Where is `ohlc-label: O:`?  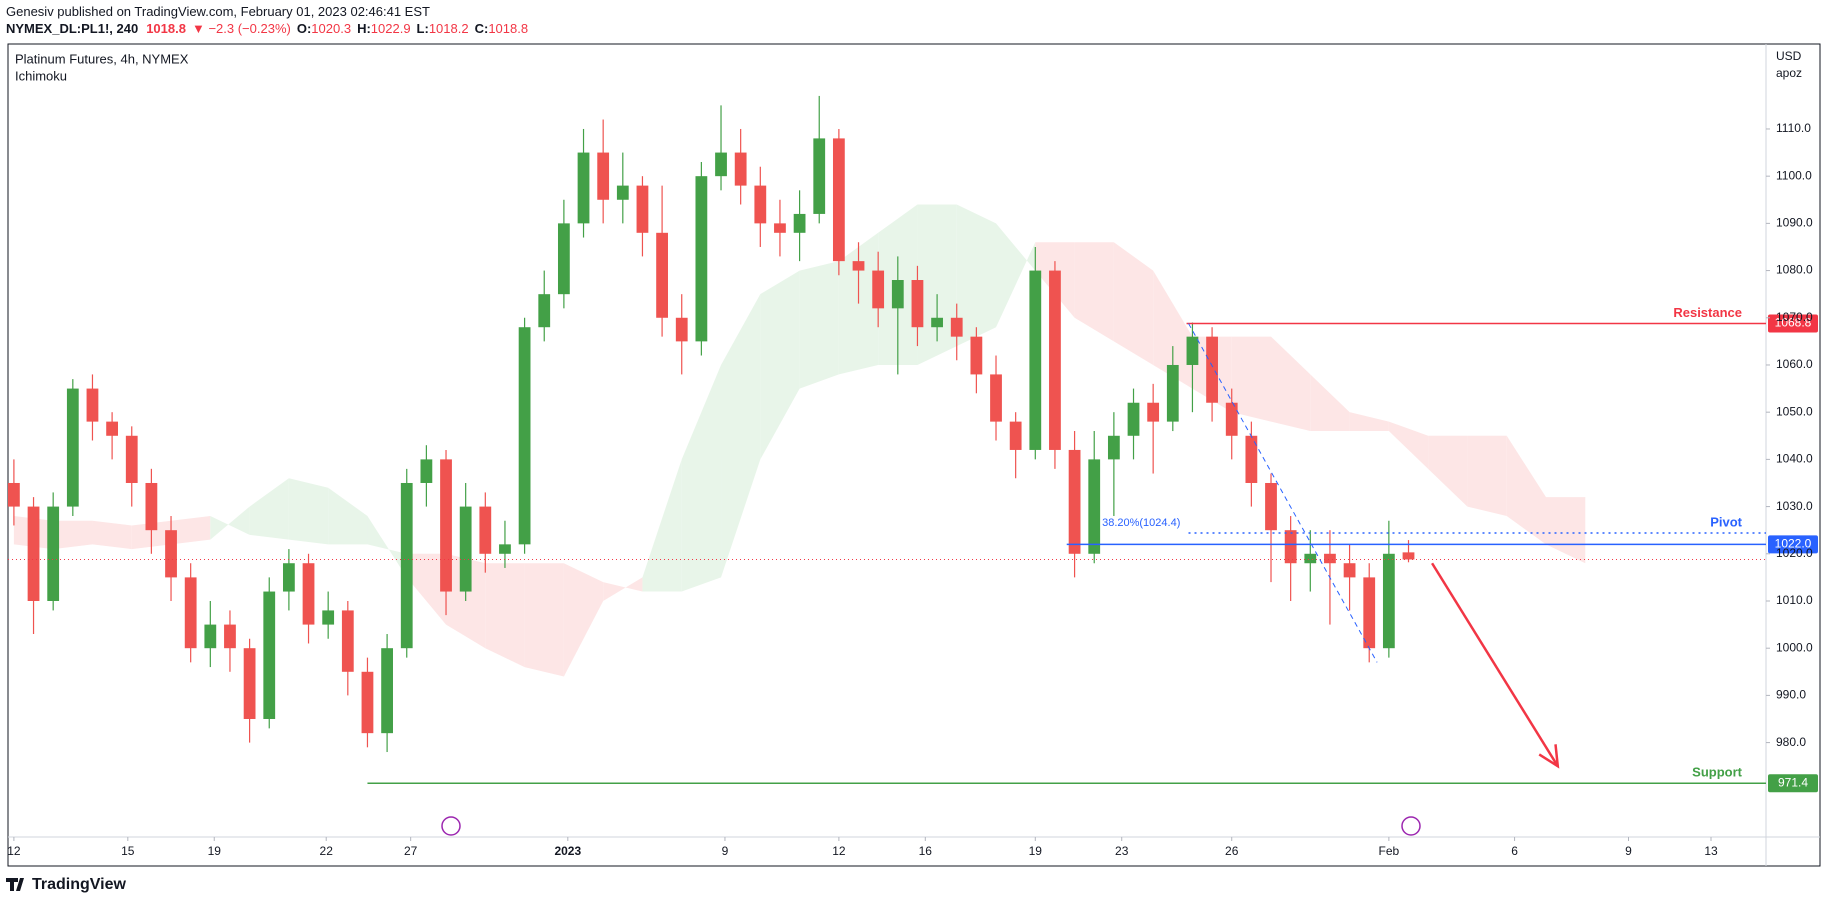
ohlc-label: O: is located at coordinates (304, 28).